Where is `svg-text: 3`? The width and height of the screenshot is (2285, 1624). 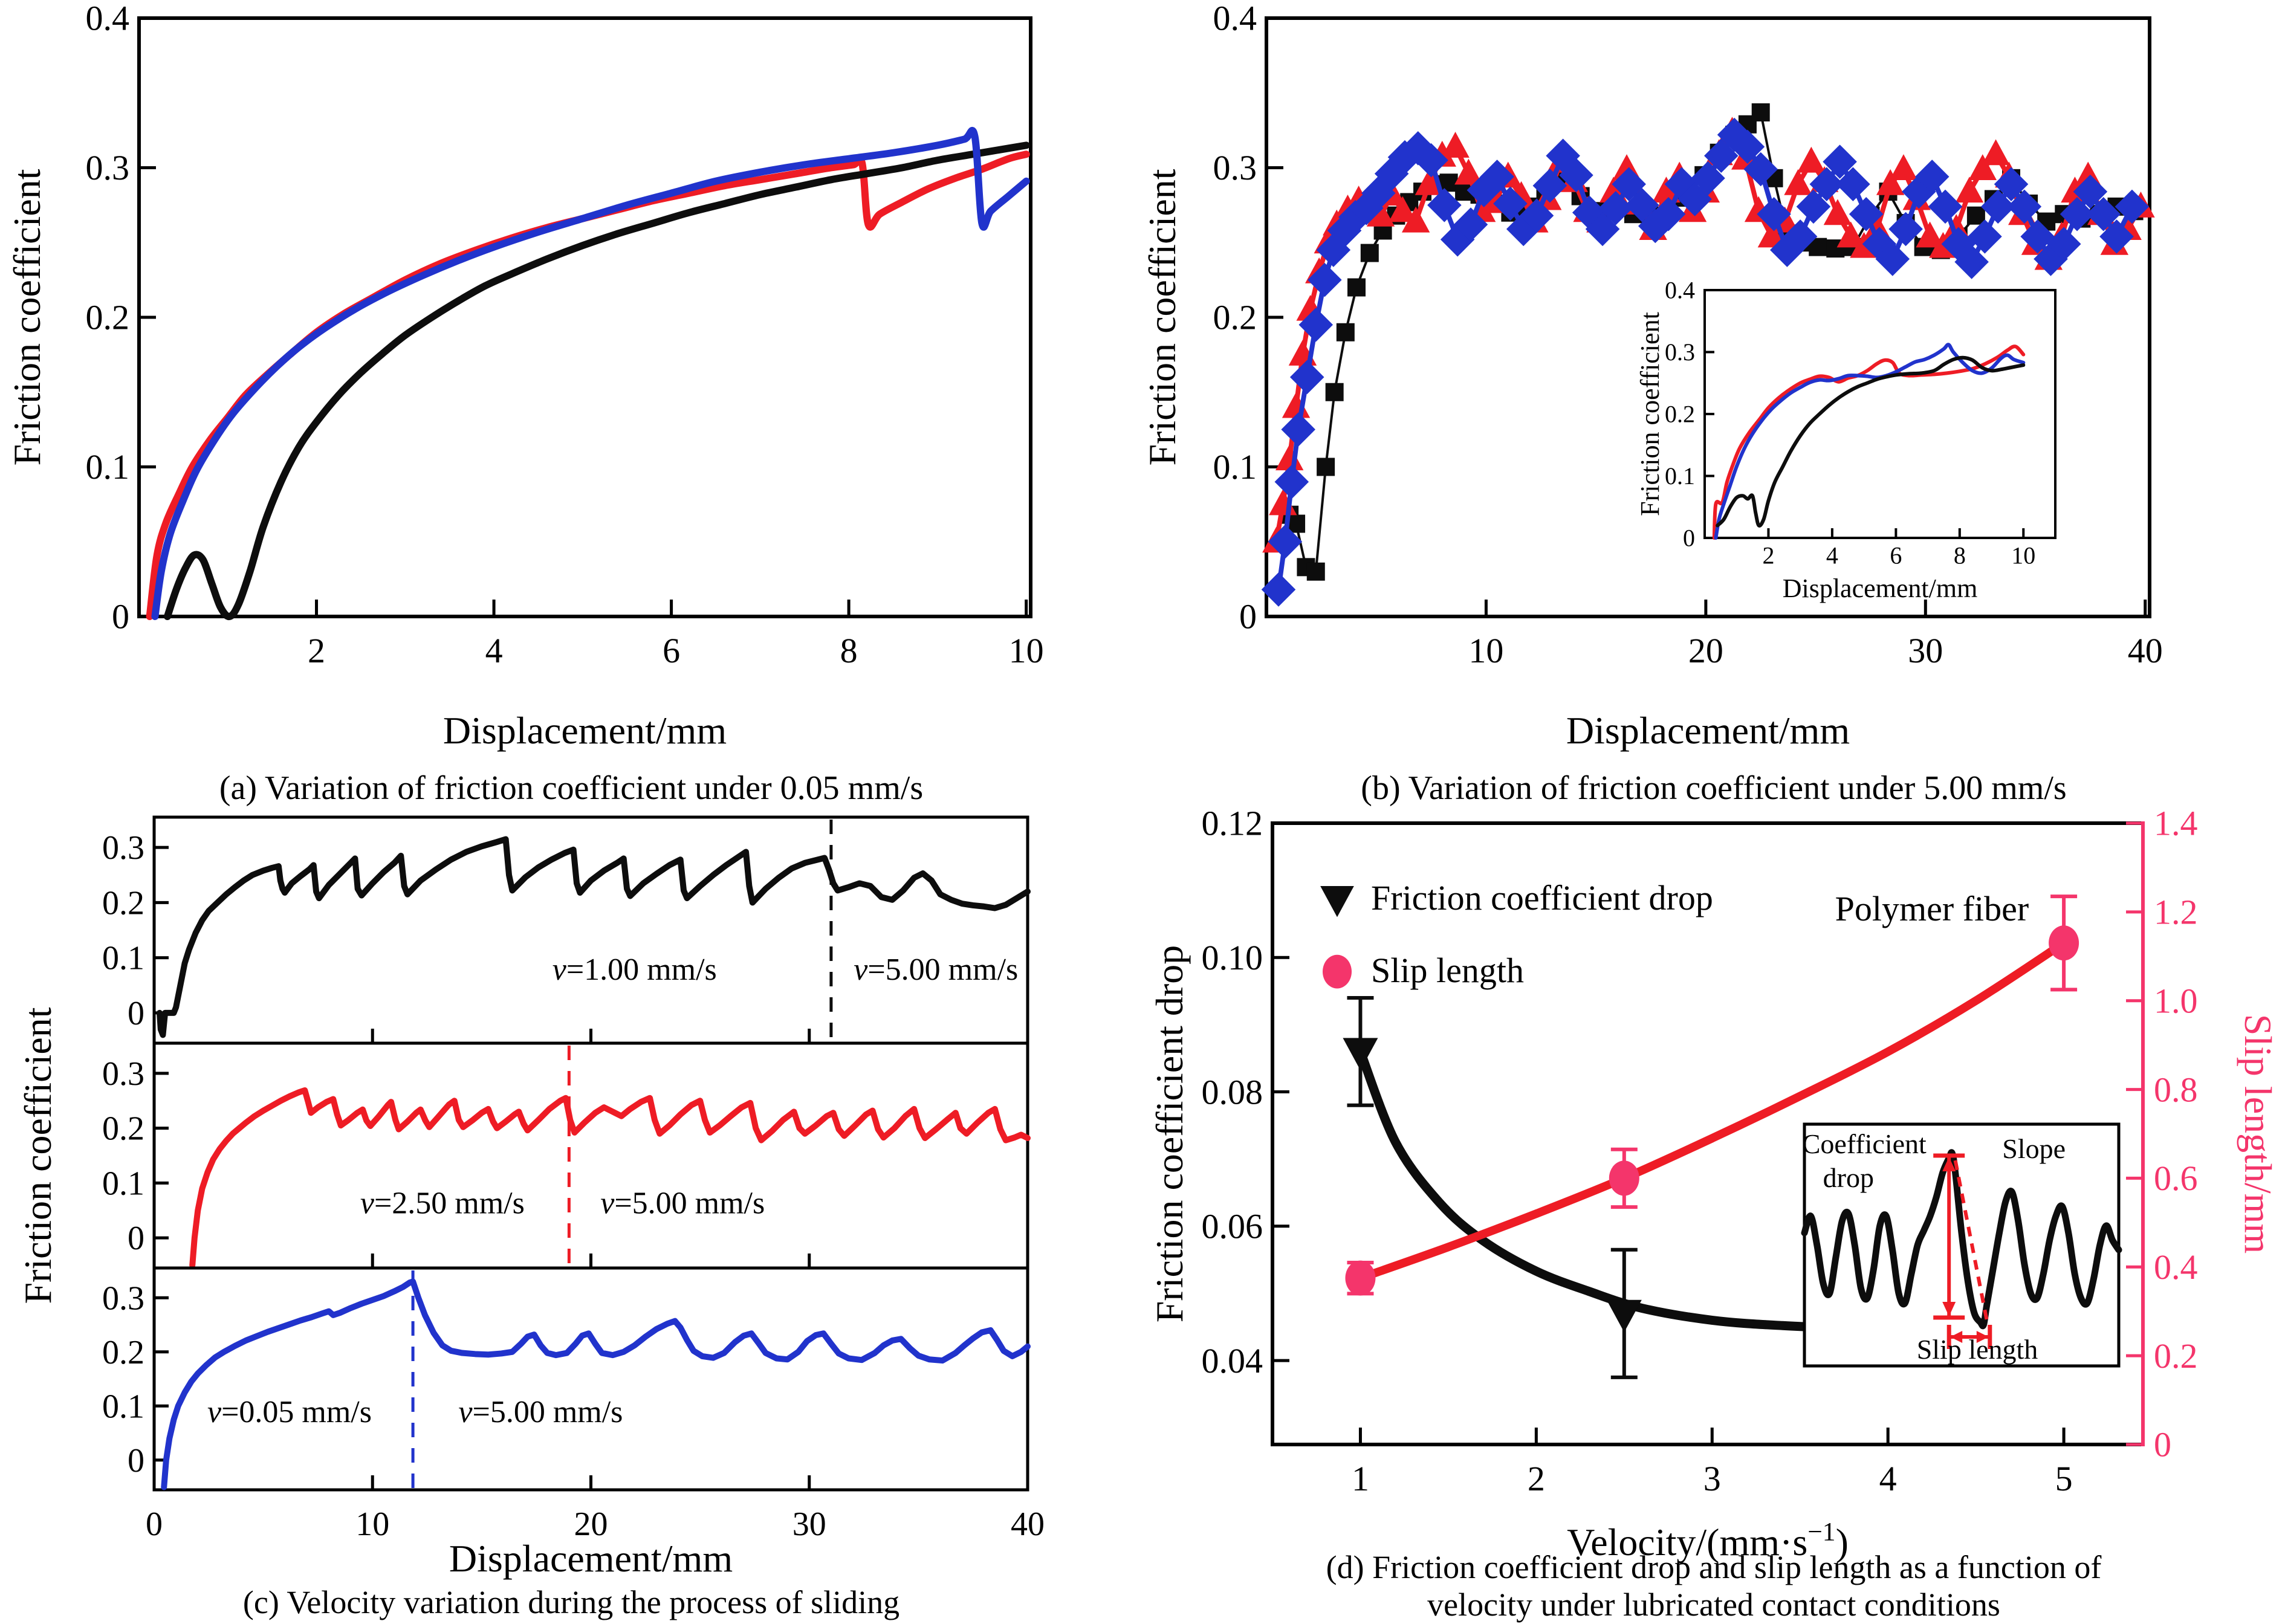 svg-text: 3 is located at coordinates (1712, 1478).